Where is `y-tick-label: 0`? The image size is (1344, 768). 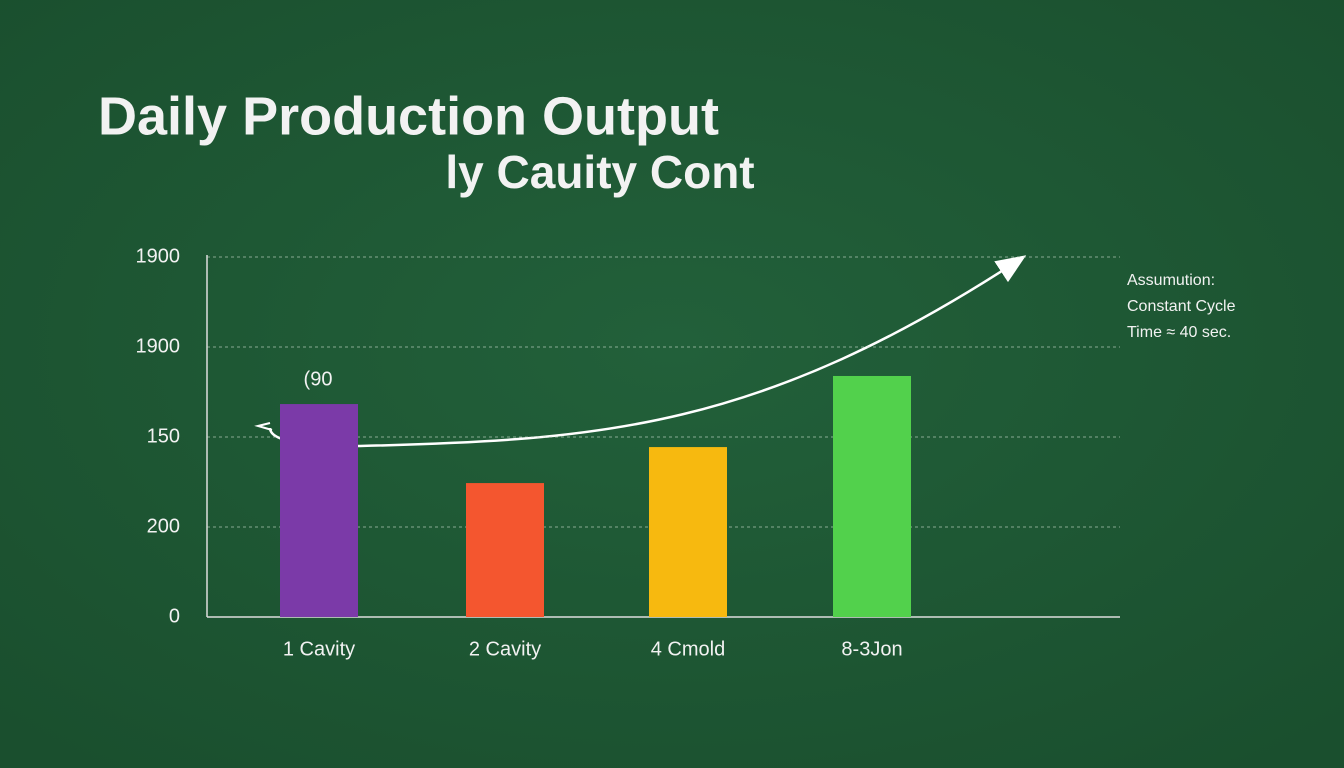
y-tick-label: 0 is located at coordinates (174, 616).